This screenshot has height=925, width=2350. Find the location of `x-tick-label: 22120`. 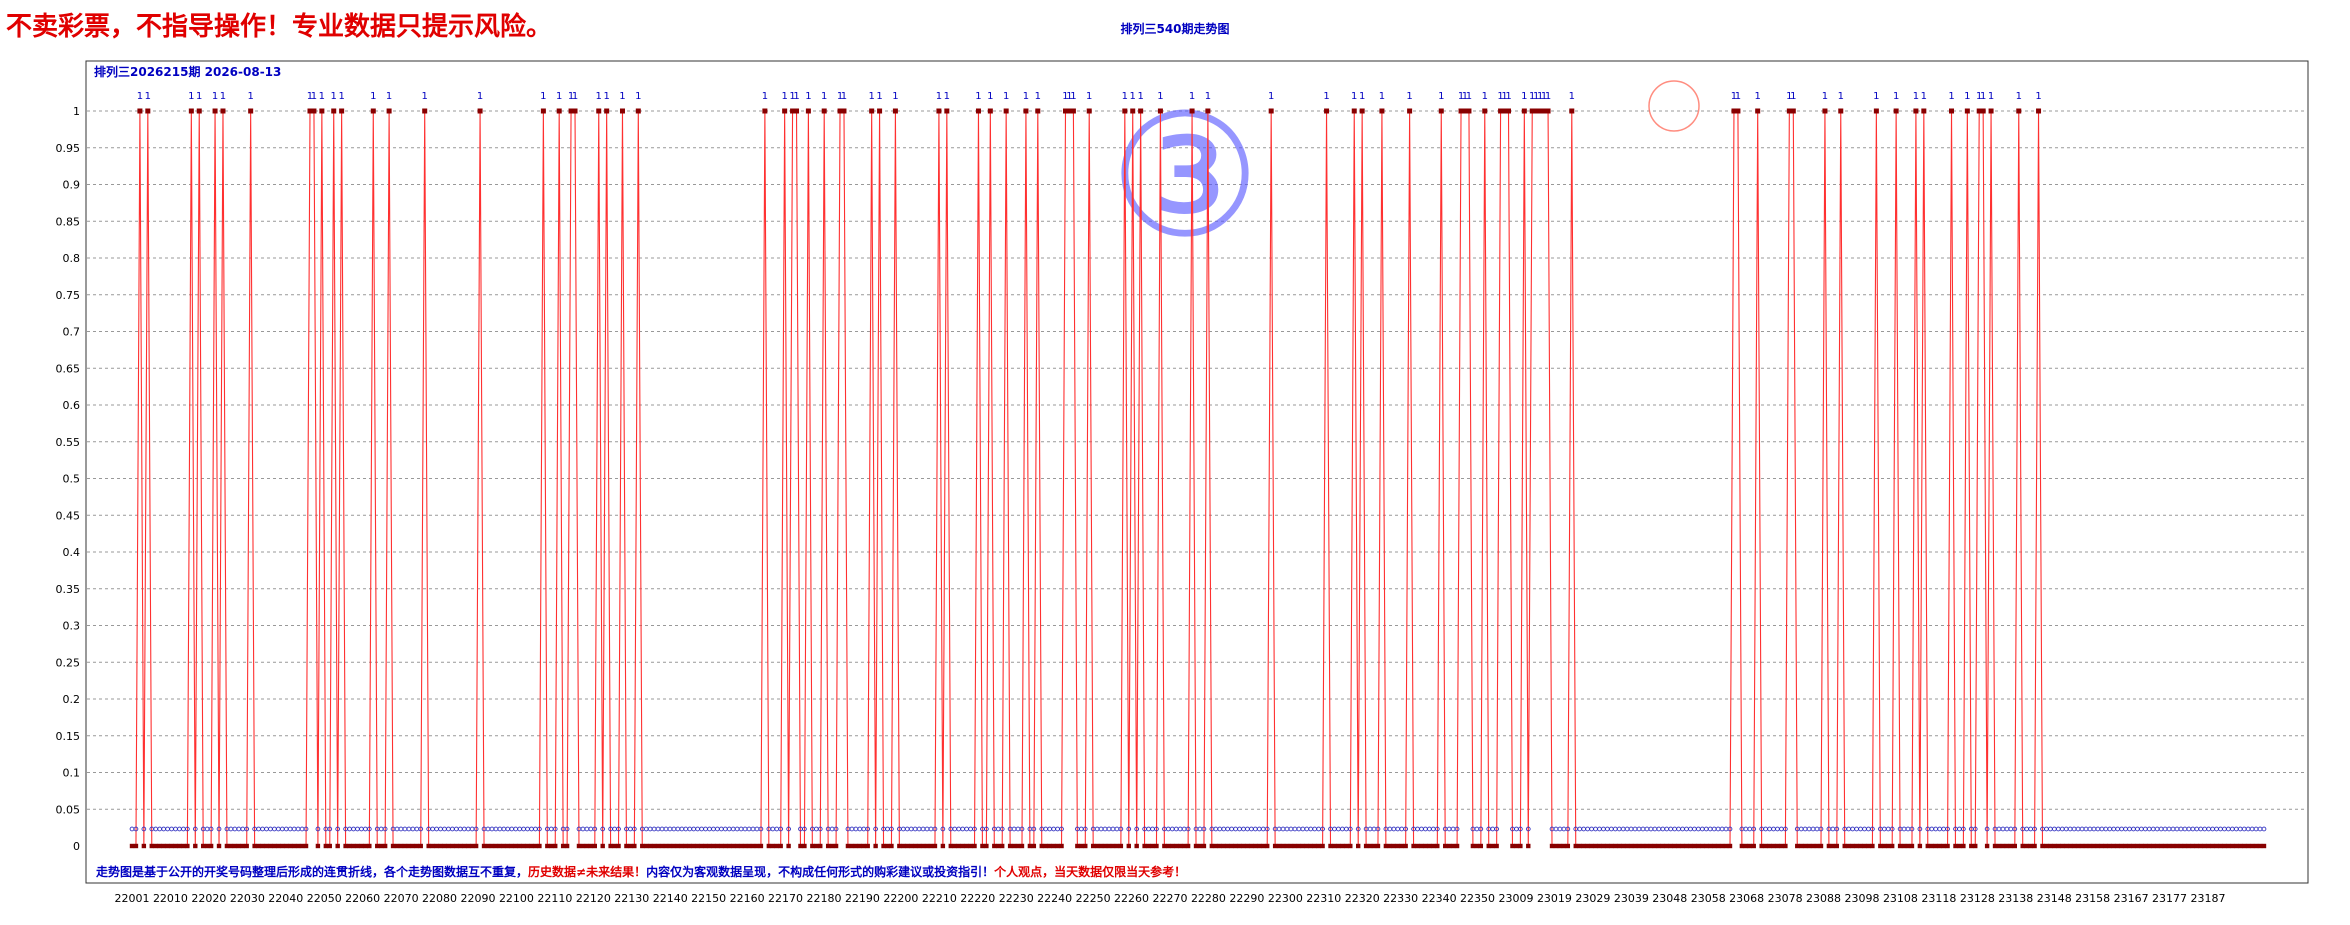

x-tick-label: 22120 is located at coordinates (593, 898).